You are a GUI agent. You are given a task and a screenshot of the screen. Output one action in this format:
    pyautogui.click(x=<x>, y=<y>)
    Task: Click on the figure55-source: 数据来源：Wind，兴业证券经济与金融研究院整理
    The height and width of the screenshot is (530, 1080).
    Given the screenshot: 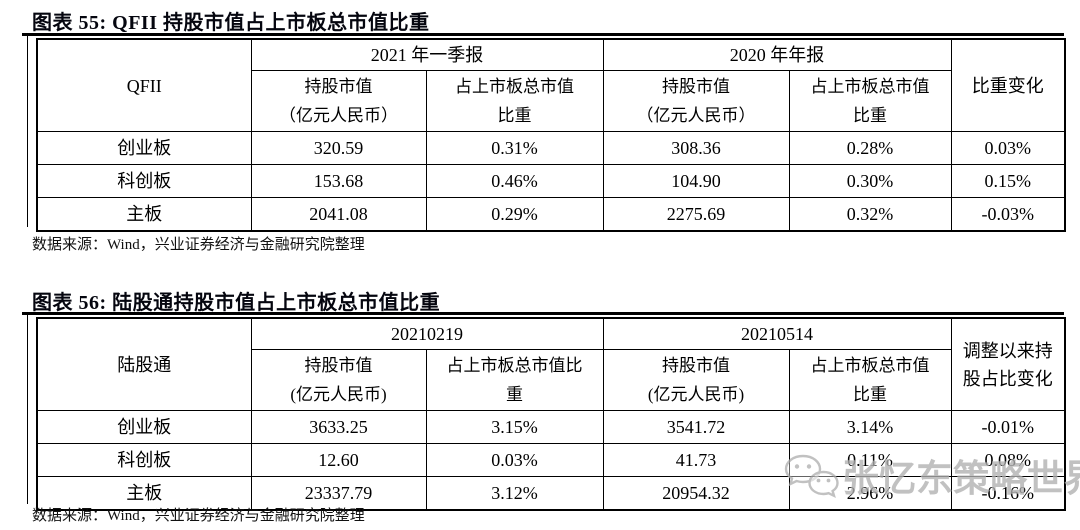 What is the action you would take?
    pyautogui.click(x=198, y=245)
    